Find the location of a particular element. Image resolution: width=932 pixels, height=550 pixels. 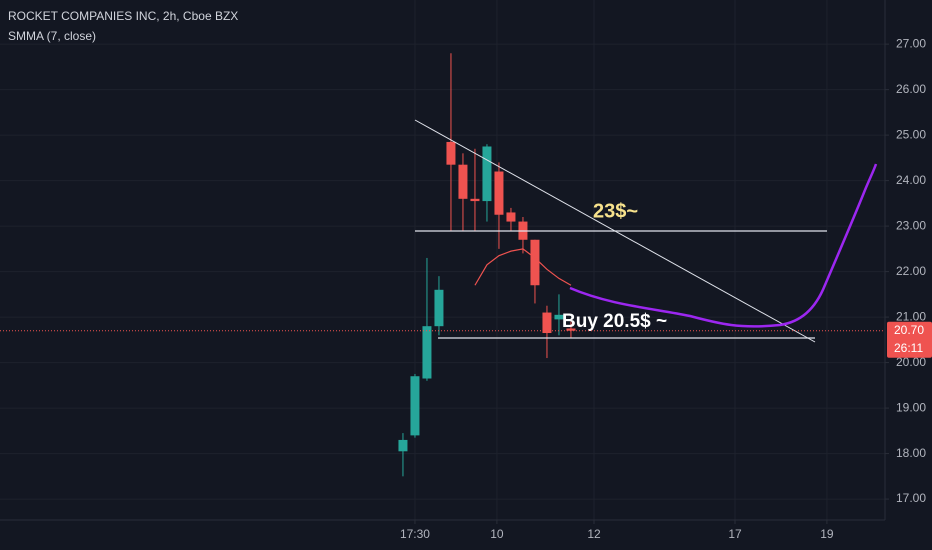

y-tick-label: 20.00 is located at coordinates (911, 362).